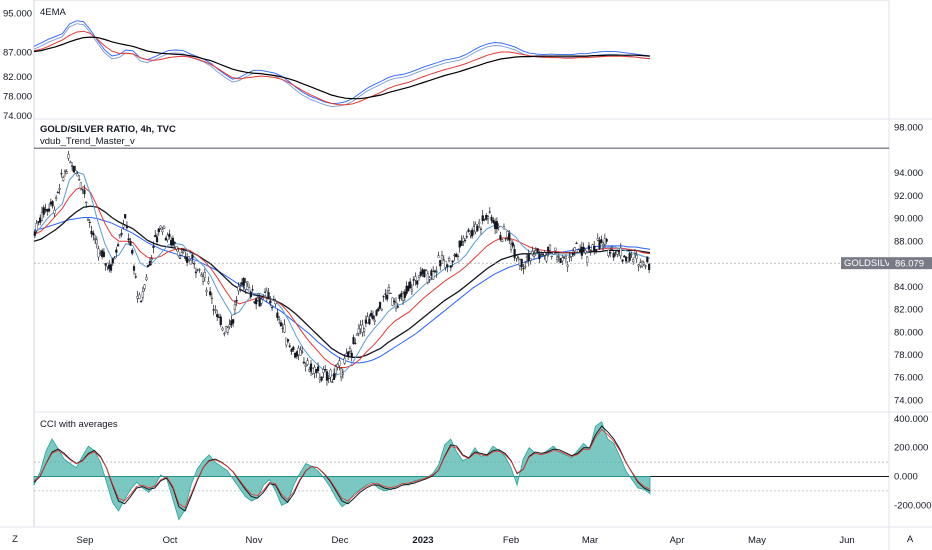 This screenshot has width=932, height=550. Describe the element at coordinates (15, 539) in the screenshot. I see `zoom-corner-button: Z` at that location.